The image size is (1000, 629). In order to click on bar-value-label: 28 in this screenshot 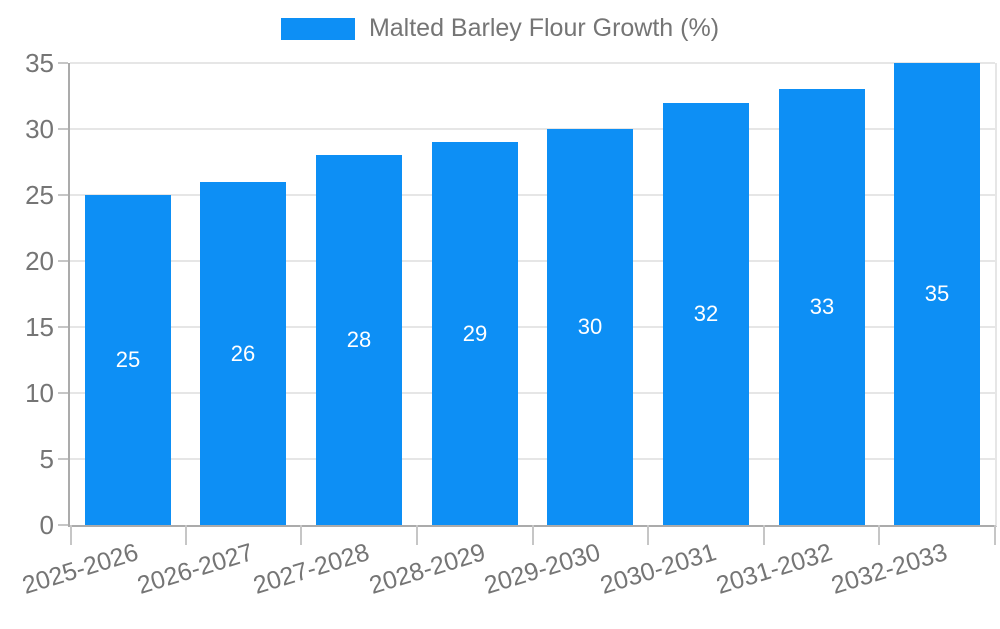, I will do `click(359, 339)`.